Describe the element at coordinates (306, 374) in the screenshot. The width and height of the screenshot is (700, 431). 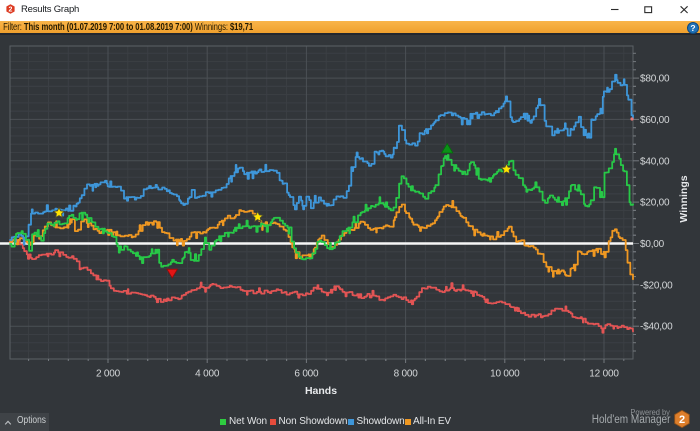
I see `svg-text: 6 000` at that location.